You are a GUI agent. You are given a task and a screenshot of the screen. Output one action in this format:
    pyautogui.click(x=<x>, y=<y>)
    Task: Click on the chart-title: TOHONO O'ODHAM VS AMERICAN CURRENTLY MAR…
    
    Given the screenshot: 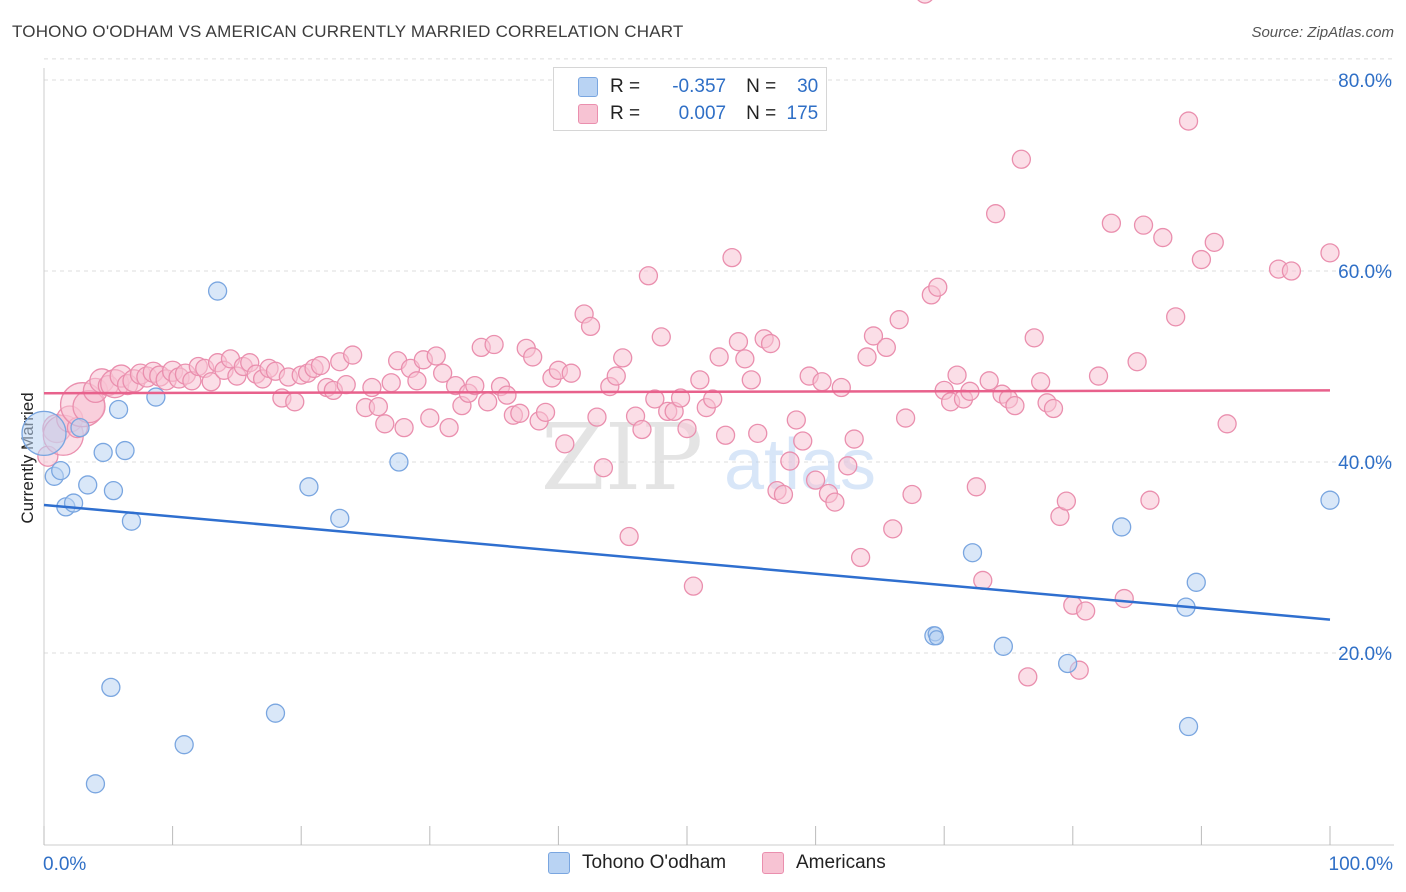 What is the action you would take?
    pyautogui.click(x=348, y=31)
    